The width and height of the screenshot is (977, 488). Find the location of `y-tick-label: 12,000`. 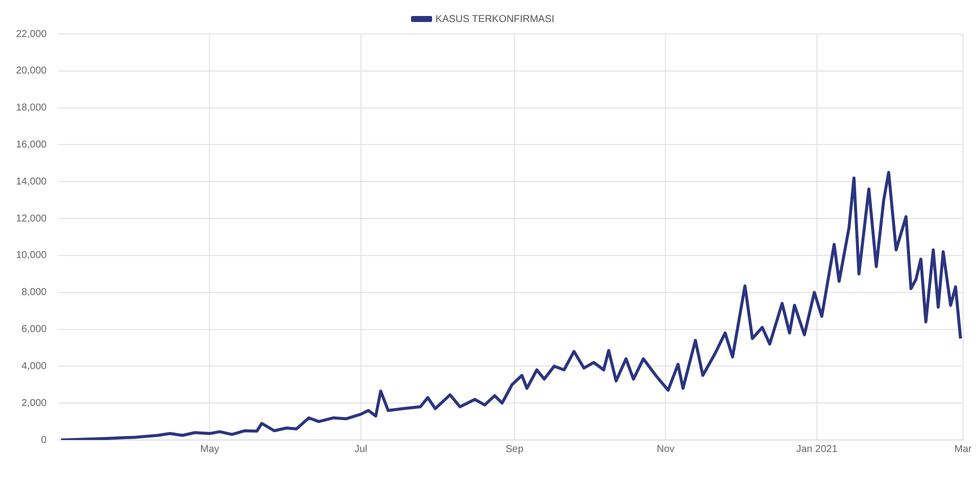

y-tick-label: 12,000 is located at coordinates (32, 218).